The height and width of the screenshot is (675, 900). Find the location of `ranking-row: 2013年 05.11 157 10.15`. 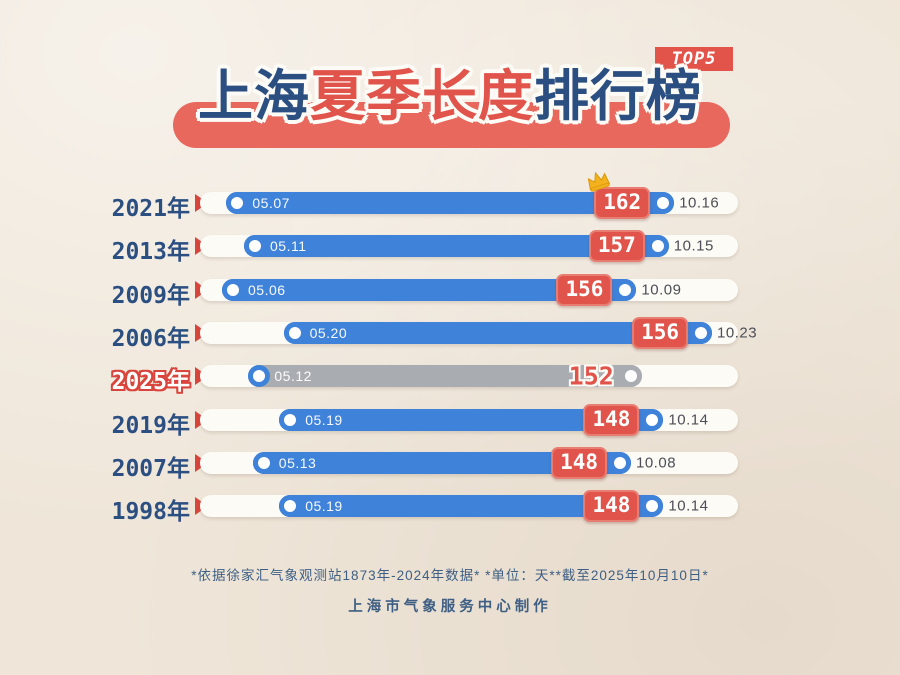

ranking-row: 2013年 05.11 157 10.15 is located at coordinates (450, 247).